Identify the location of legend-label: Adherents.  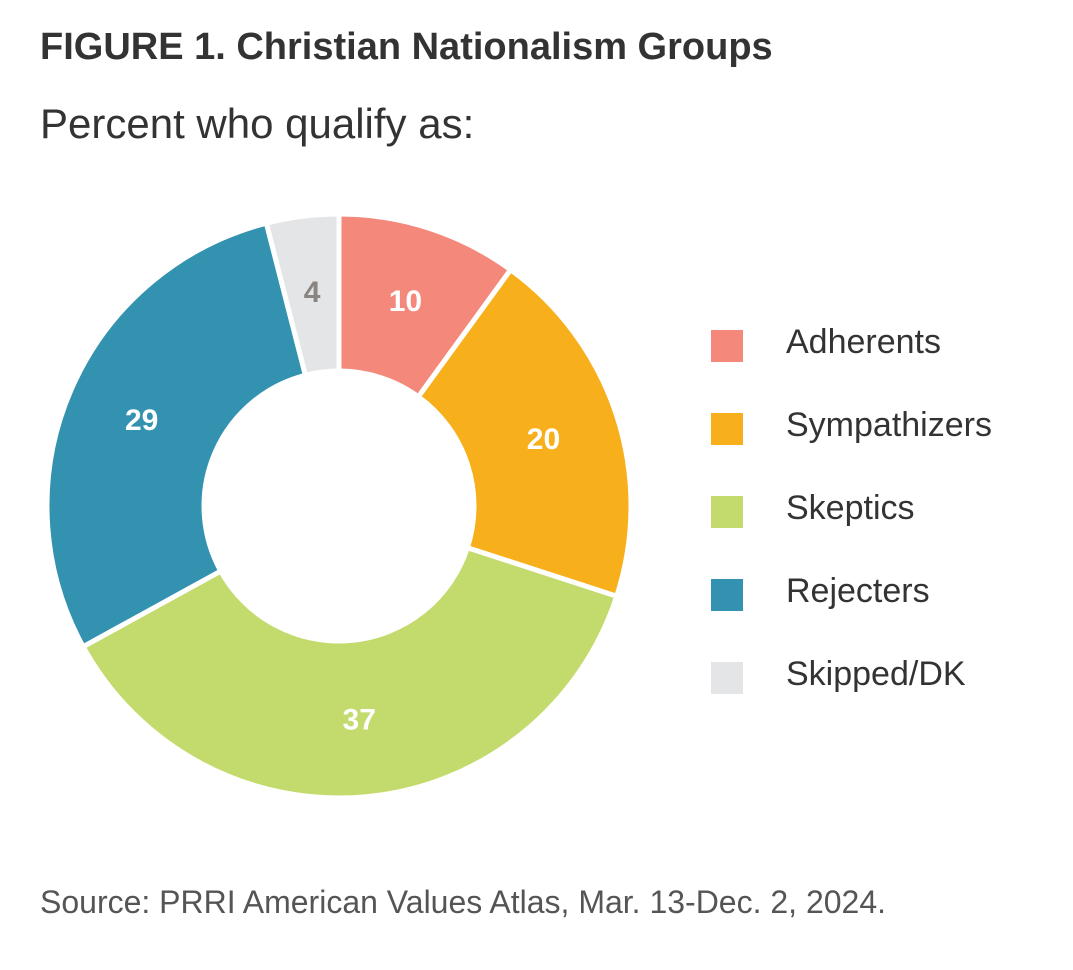
(863, 342).